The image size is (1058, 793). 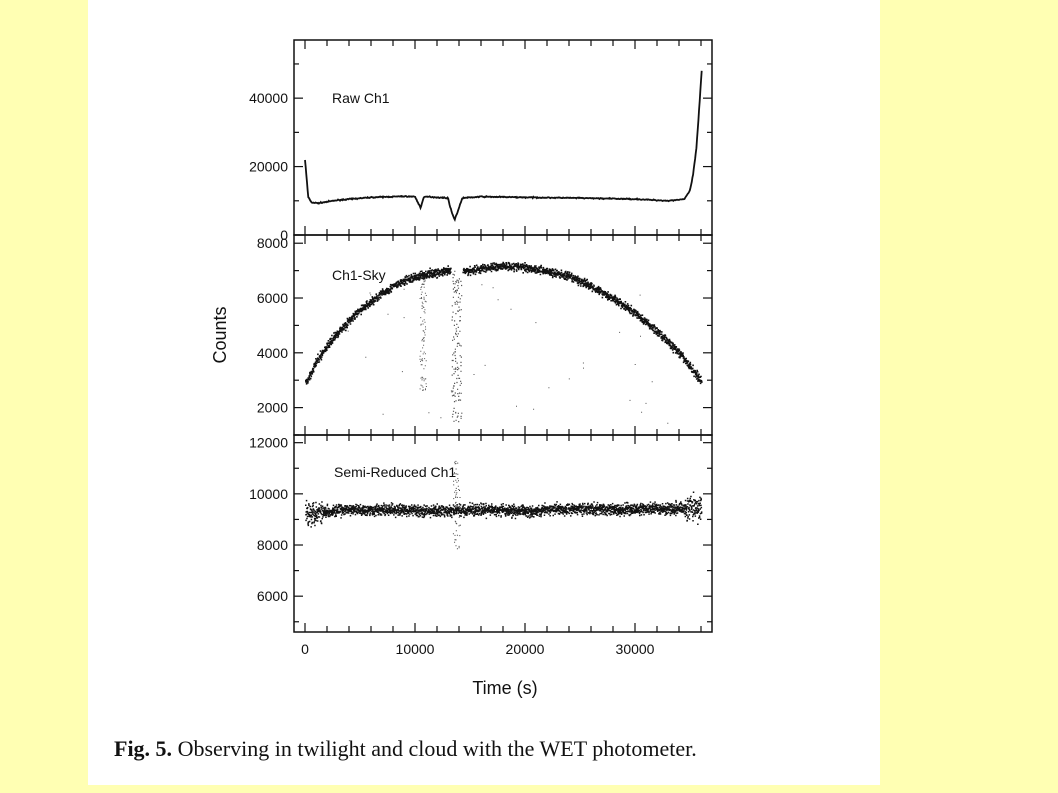 What do you see at coordinates (361, 98) in the screenshot?
I see `panel-label-1: Raw Ch1` at bounding box center [361, 98].